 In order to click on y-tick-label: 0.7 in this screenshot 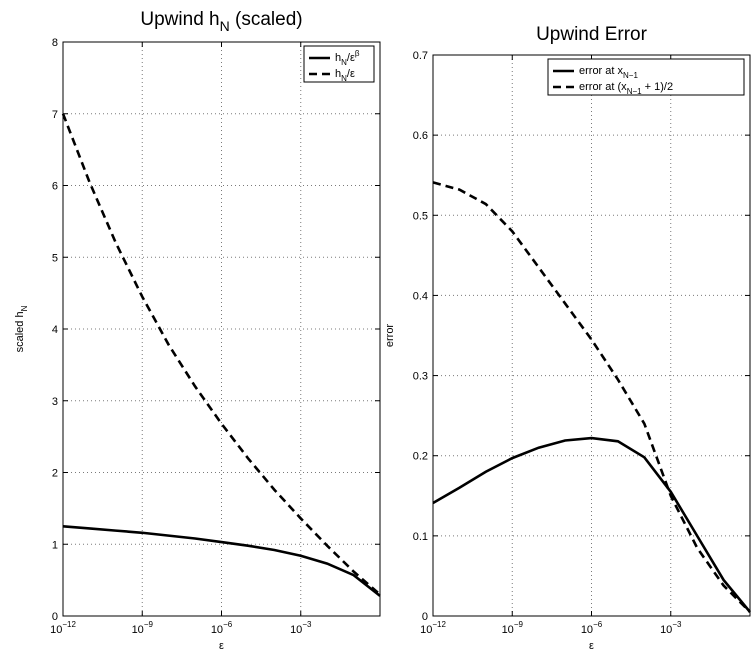, I will do `click(420, 56)`.